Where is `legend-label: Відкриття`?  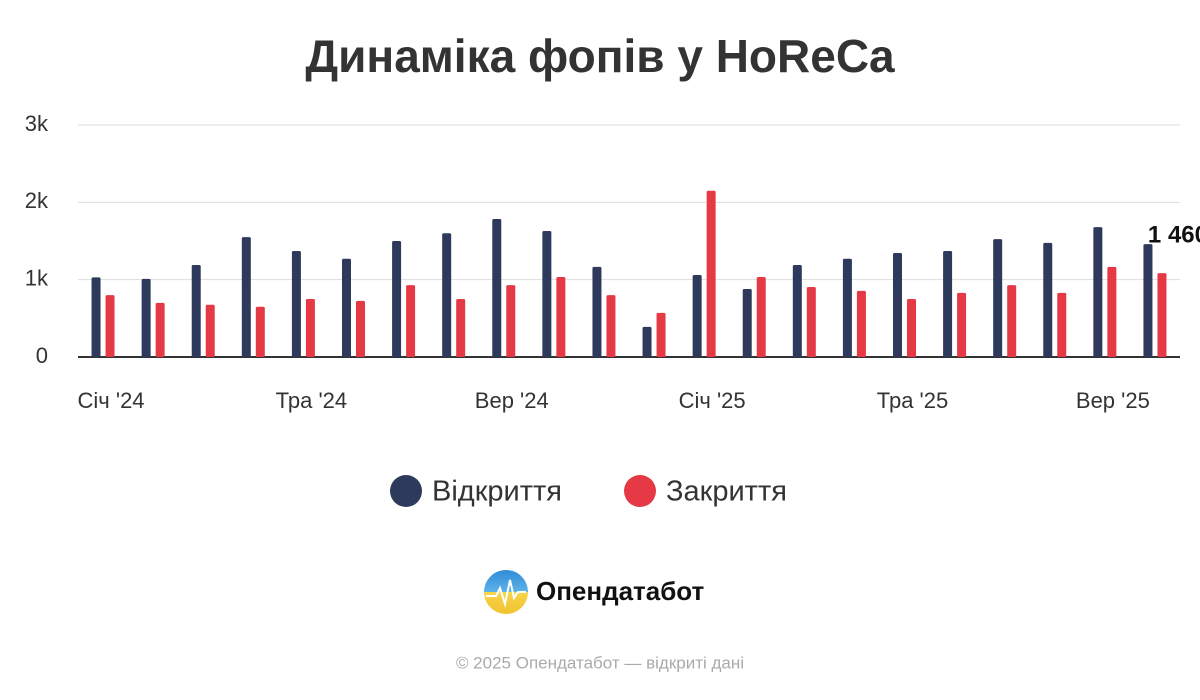 legend-label: Відкриття is located at coordinates (497, 492).